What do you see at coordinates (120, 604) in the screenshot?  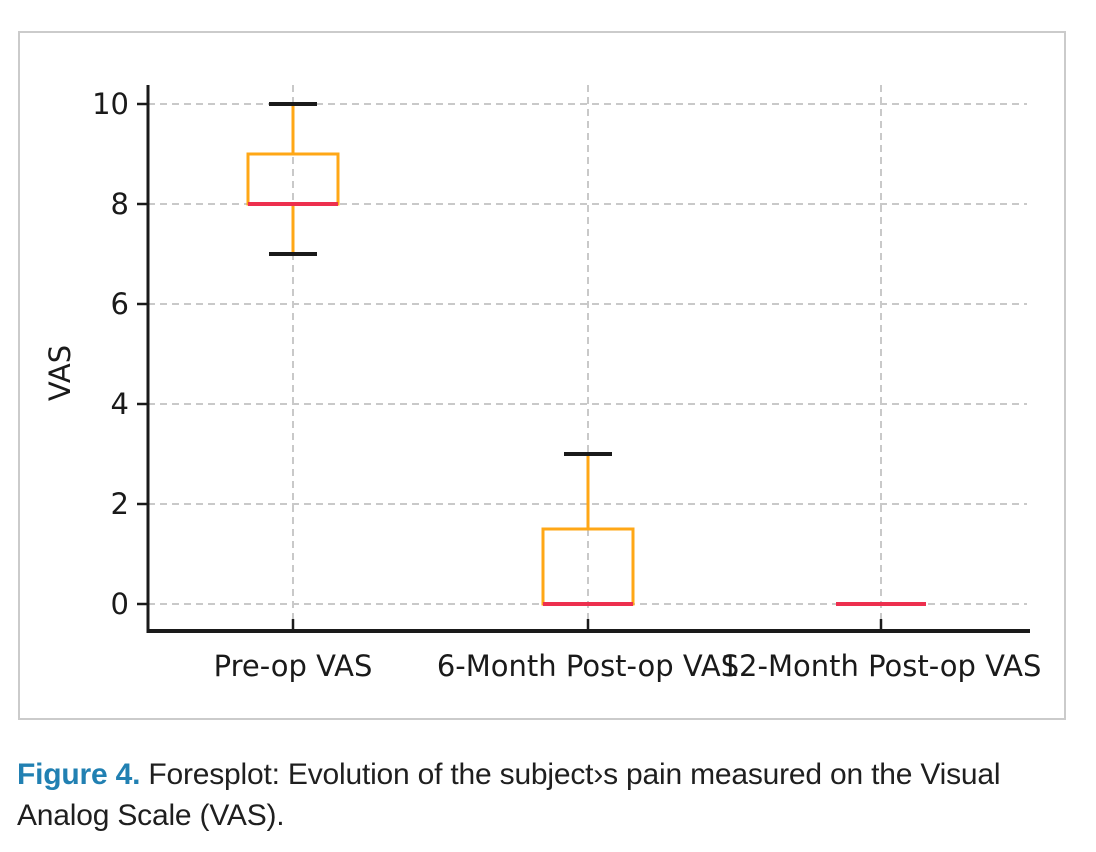 I see `y-tick-label: 0` at bounding box center [120, 604].